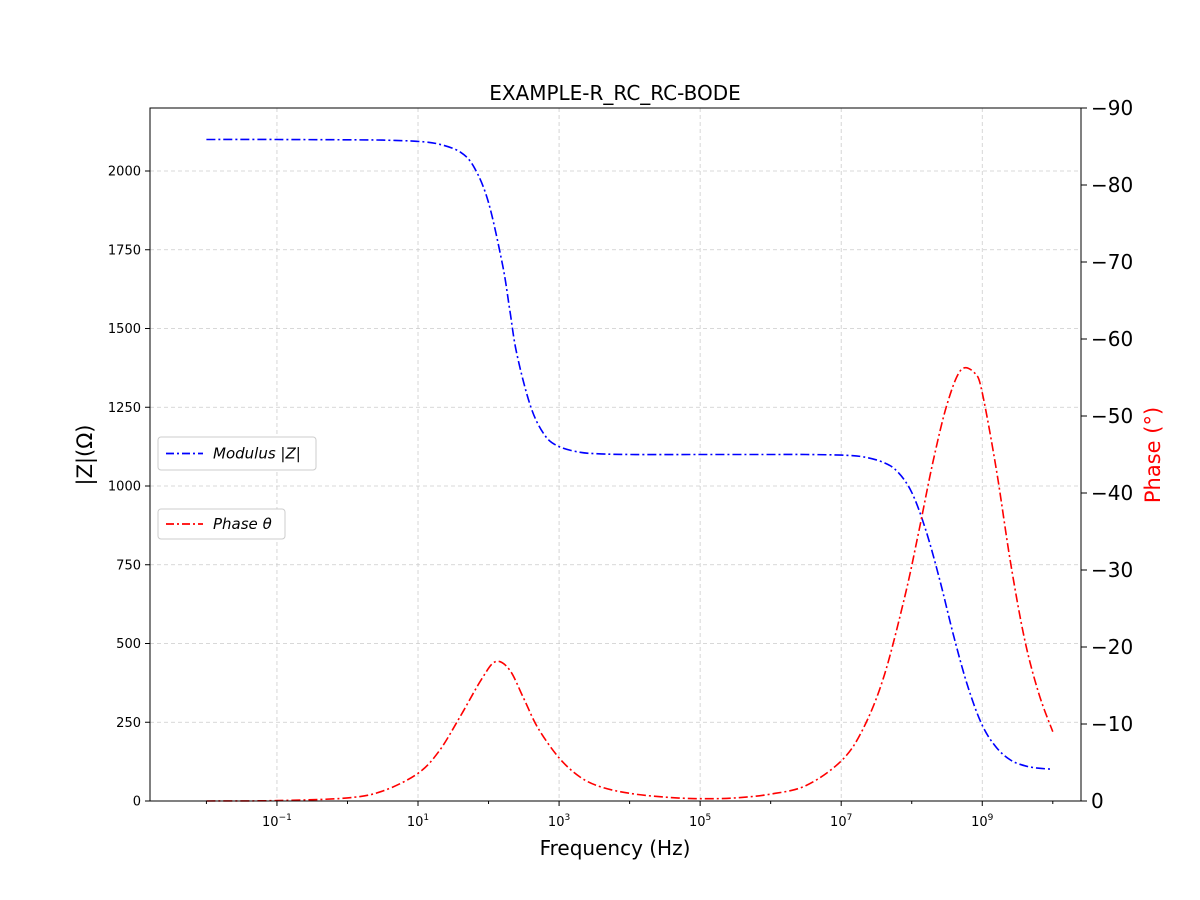 This screenshot has height=900, width=1200. I want to click on legend: Modulus |Z| Phase θ, so click(237, 488).